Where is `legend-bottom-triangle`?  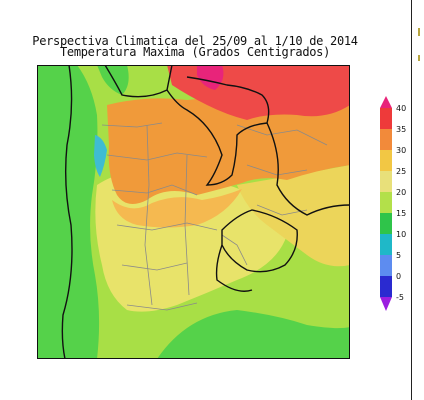
legend-bottom-triangle is located at coordinates (386, 304).